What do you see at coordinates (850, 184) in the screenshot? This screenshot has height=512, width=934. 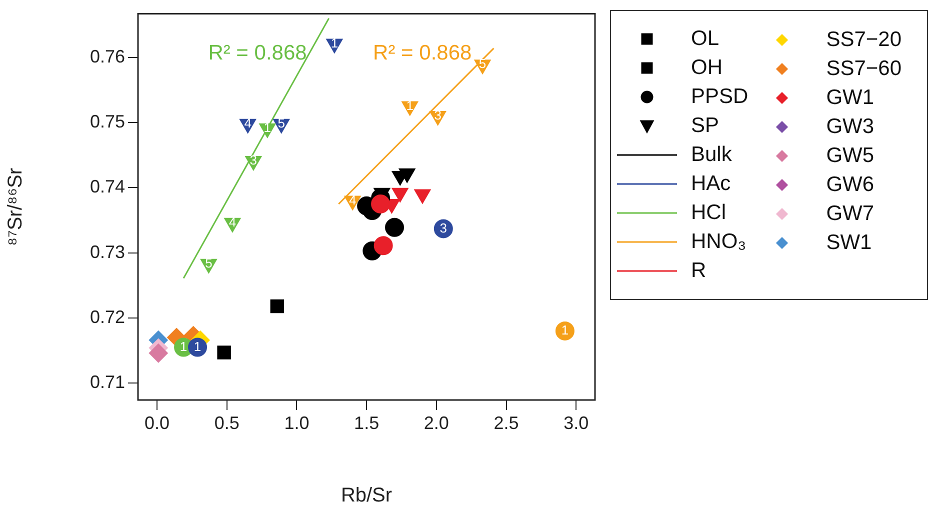 I see `legend-label: GW6` at bounding box center [850, 184].